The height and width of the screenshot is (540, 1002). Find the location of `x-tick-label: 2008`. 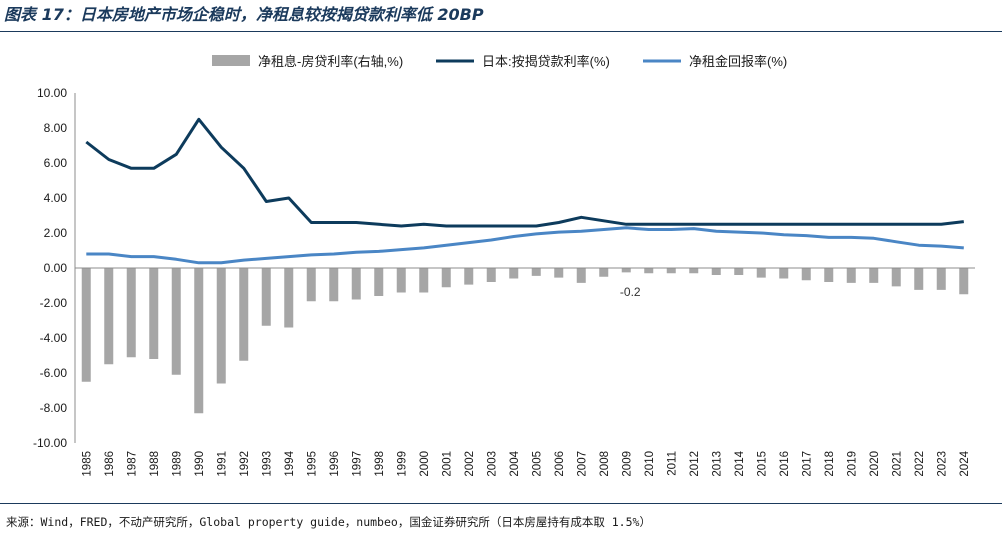

x-tick-label: 2008 is located at coordinates (605, 464).